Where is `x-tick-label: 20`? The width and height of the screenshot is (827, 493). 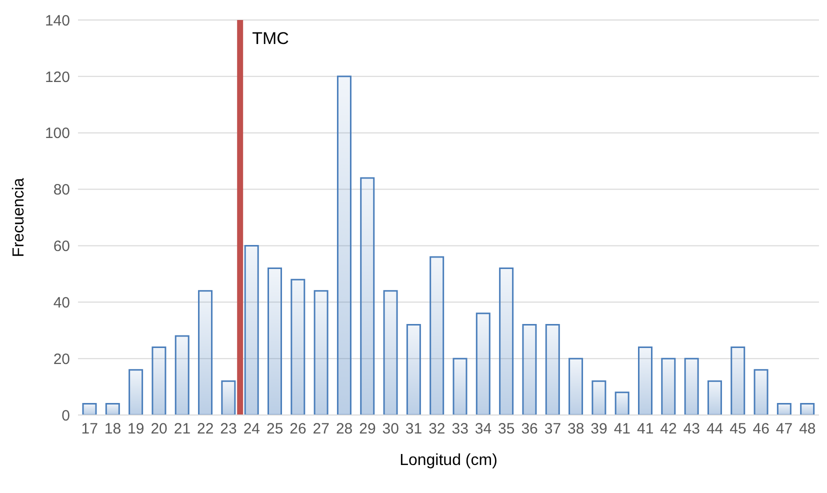
x-tick-label: 20 is located at coordinates (159, 429).